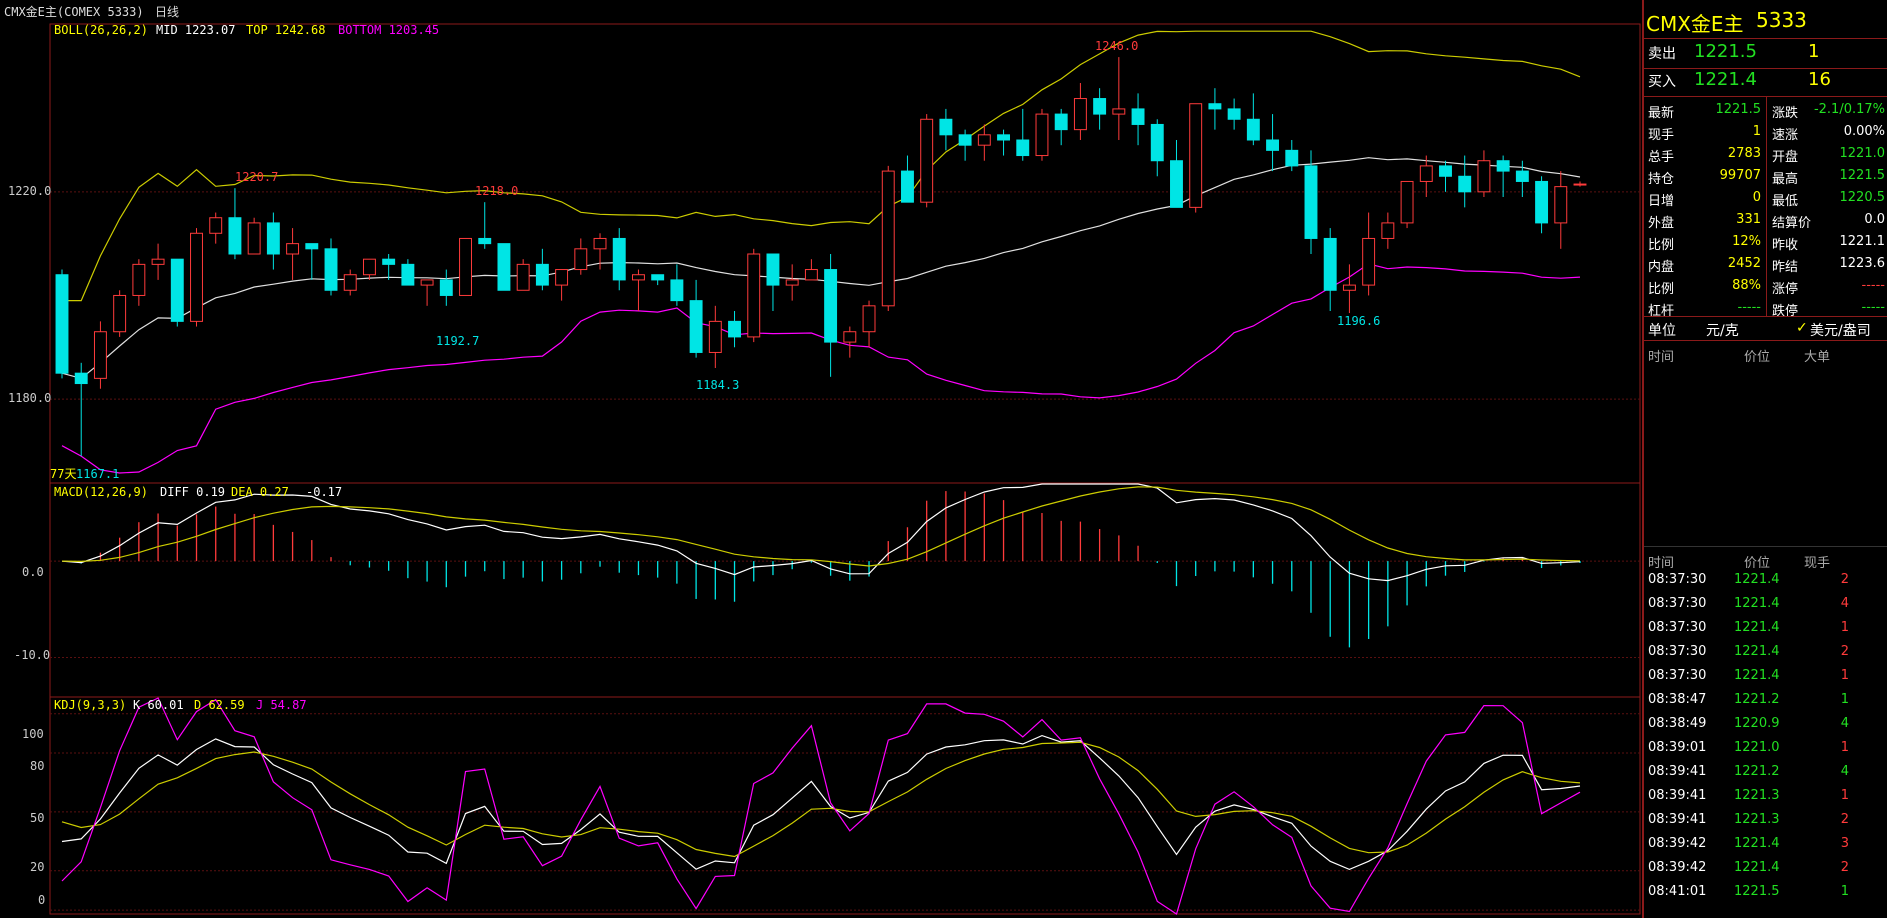  I want to click on instrument-header: CMX金E主 5333, so click(1765, 21).